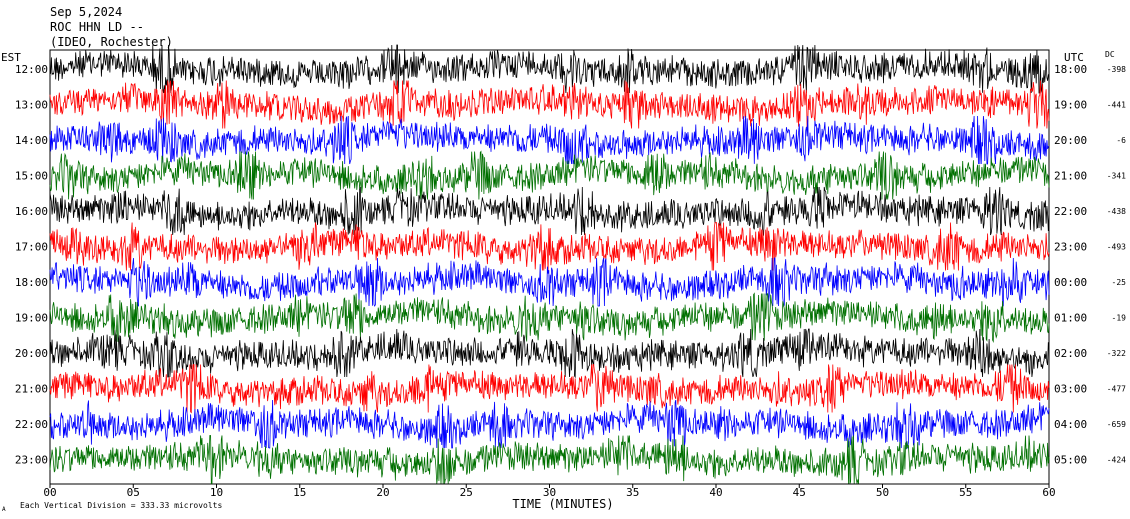 The height and width of the screenshot is (519, 1130). I want to click on est-time-label: 16:00, so click(31, 211).